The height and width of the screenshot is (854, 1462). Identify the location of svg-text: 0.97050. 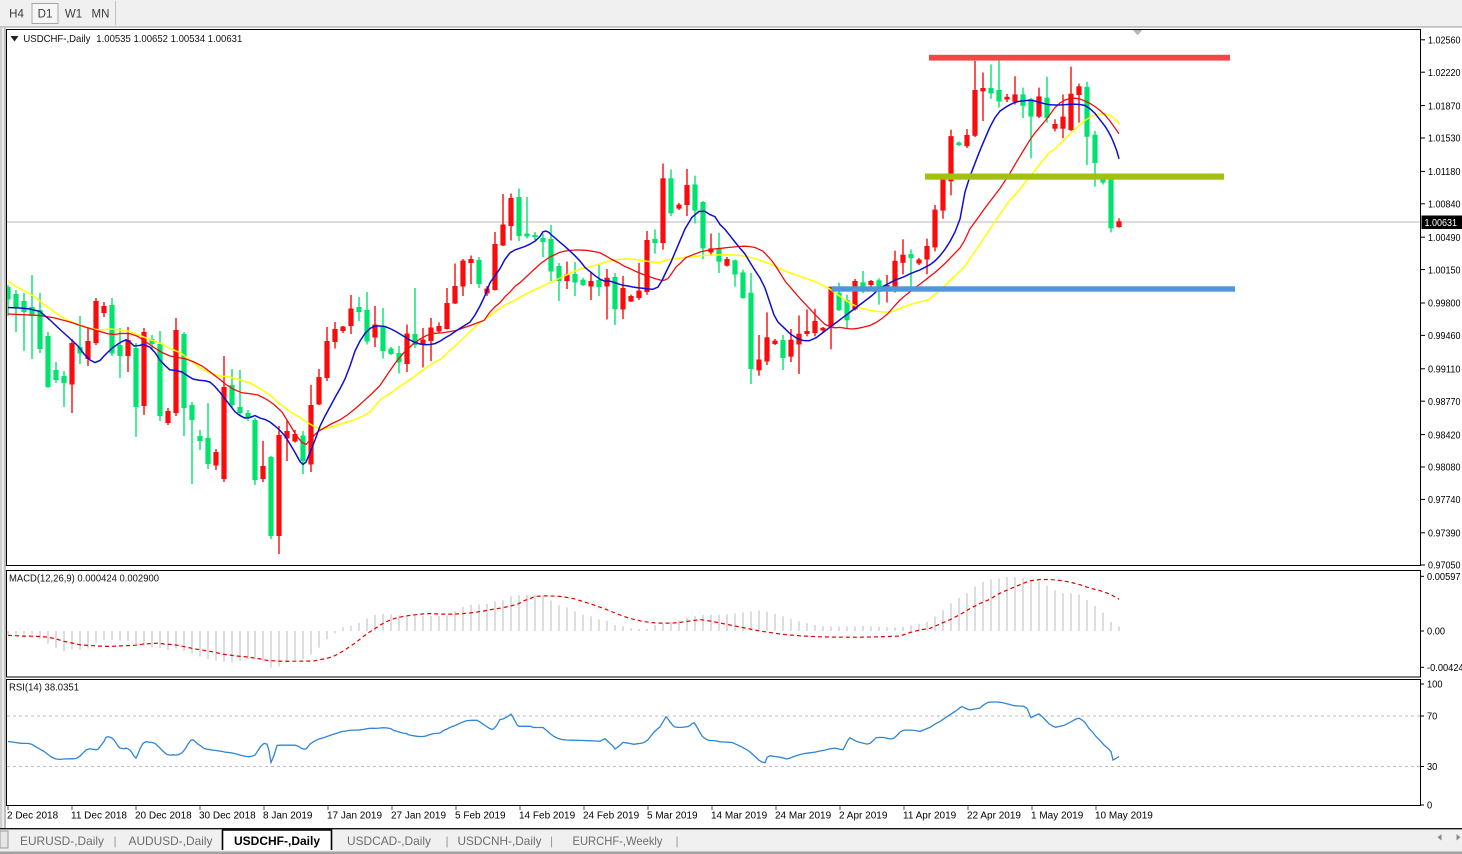
(1444, 566).